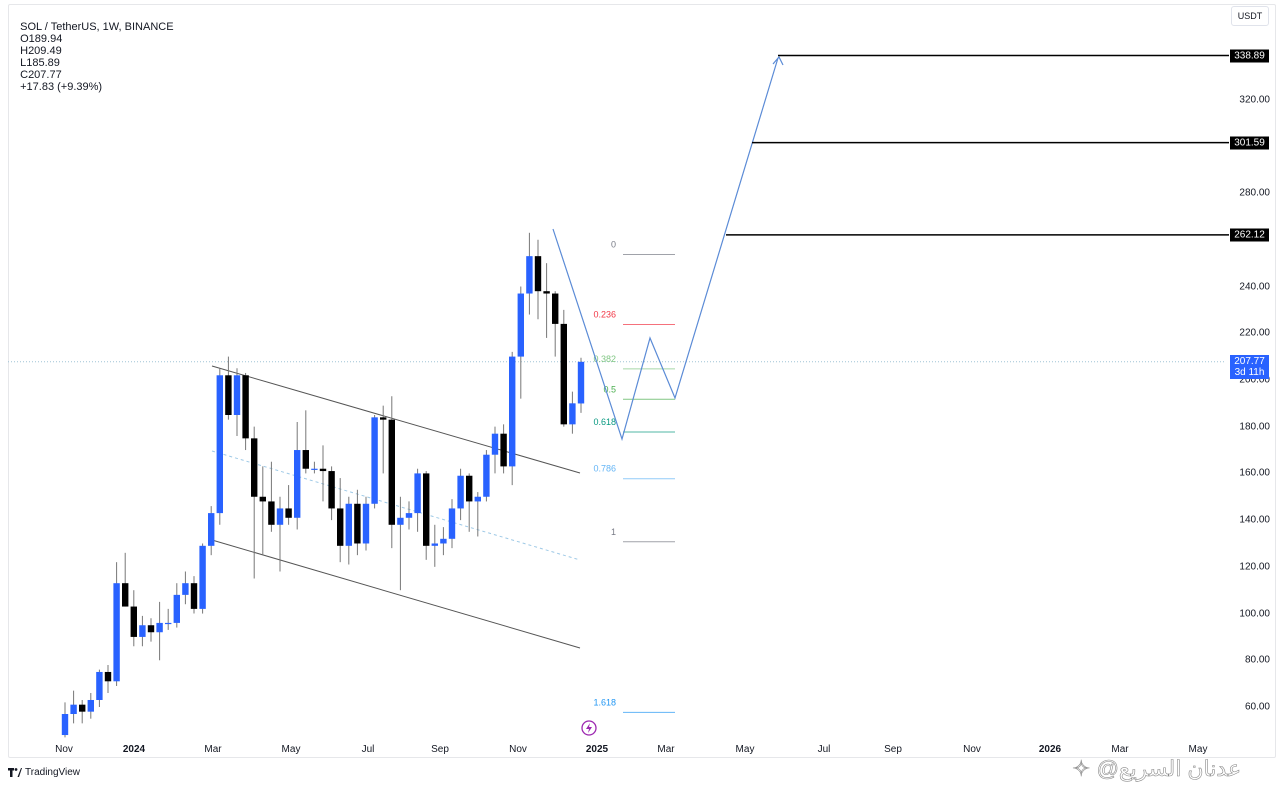 The height and width of the screenshot is (787, 1280). I want to click on price-tick: 280.00, so click(1254, 193).